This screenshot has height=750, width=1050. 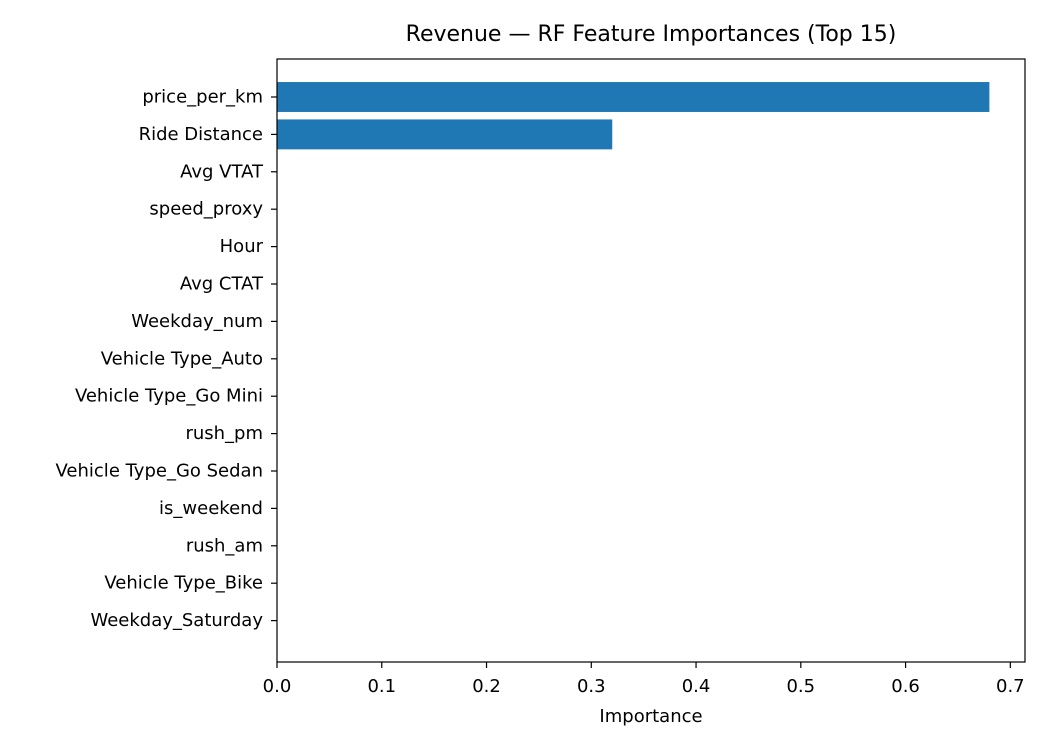 I want to click on x-tick-label: 0.1, so click(x=381, y=686).